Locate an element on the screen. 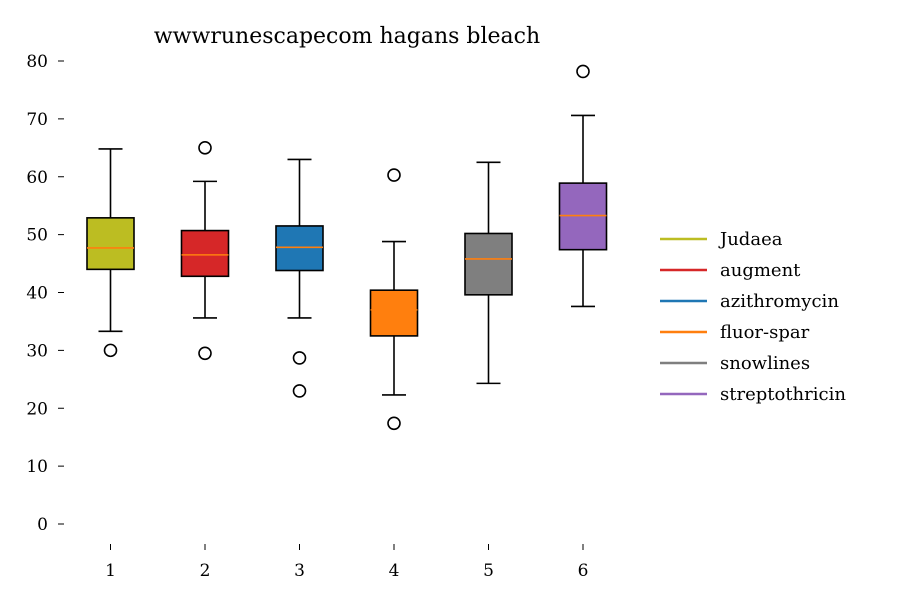  x-tick-label-1: 1 is located at coordinates (110, 571).